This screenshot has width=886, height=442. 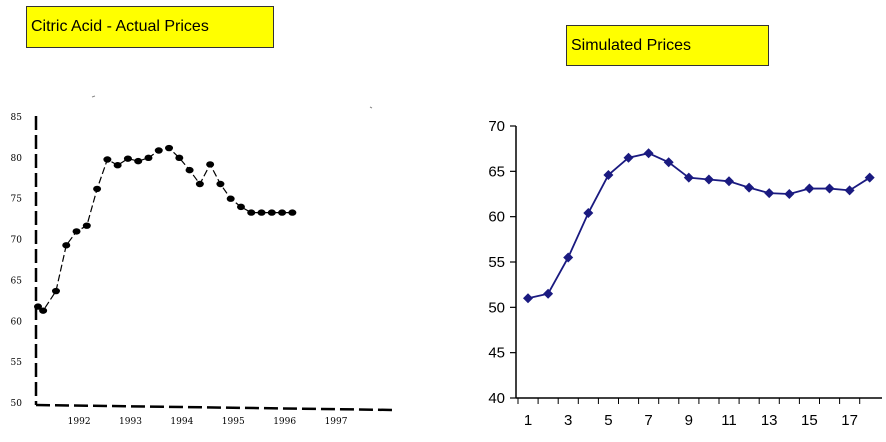 What do you see at coordinates (689, 420) in the screenshot?
I see `right-x-tick-label: 9` at bounding box center [689, 420].